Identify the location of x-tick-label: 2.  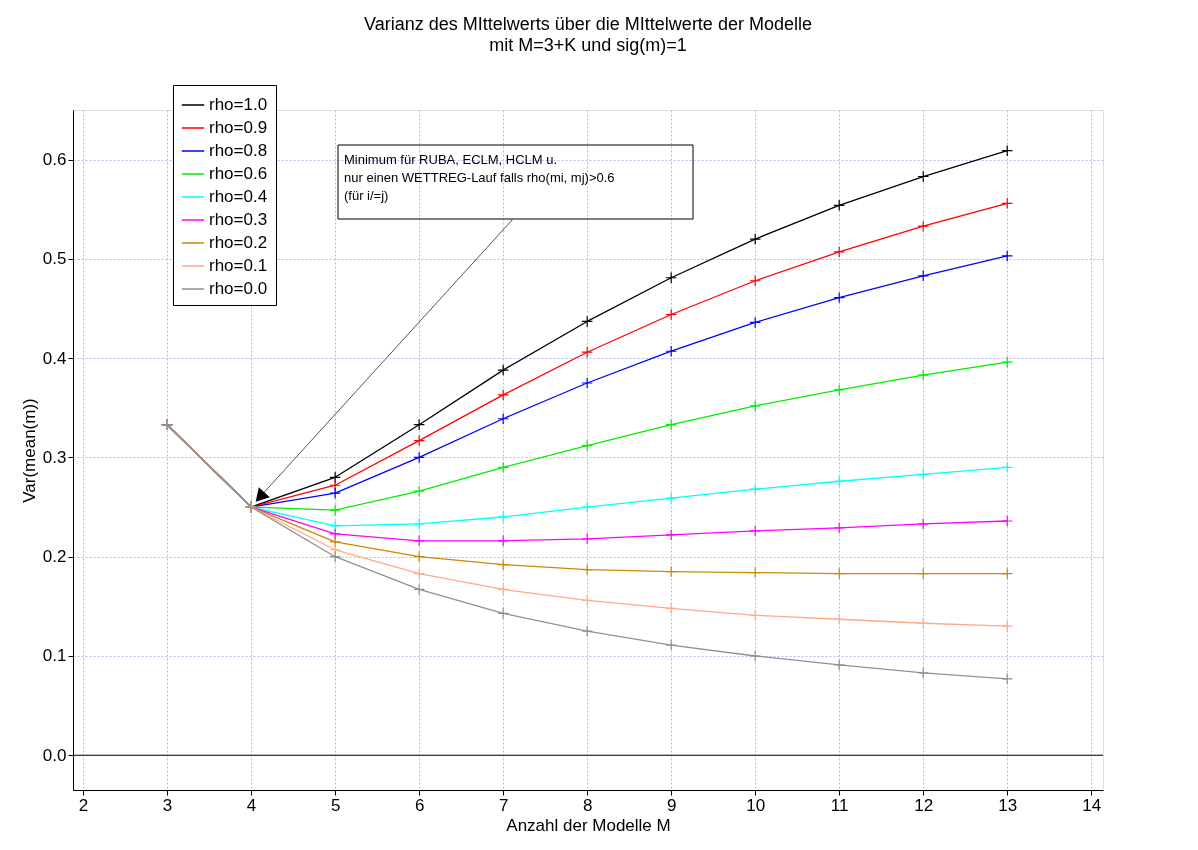
(83, 805).